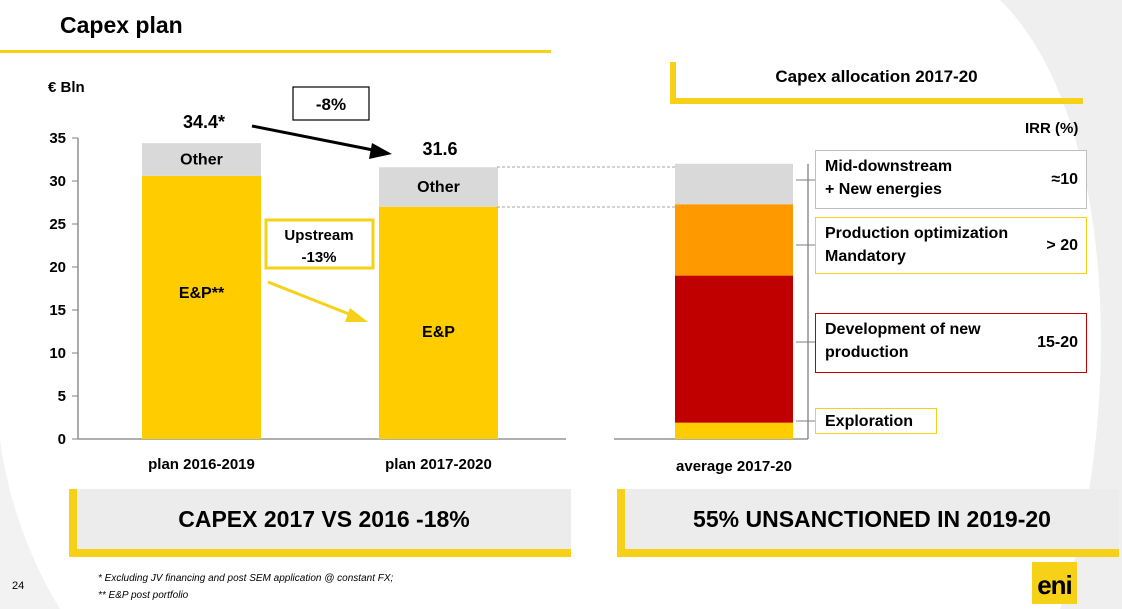 Image resolution: width=1122 pixels, height=609 pixels. Describe the element at coordinates (66, 87) in the screenshot. I see `unit-label: € Bln` at that location.